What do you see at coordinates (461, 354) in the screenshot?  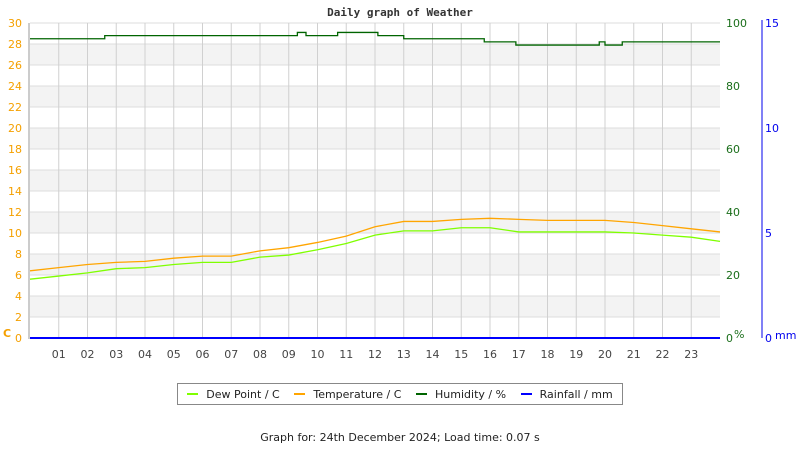 I see `x-tick-label: 15` at bounding box center [461, 354].